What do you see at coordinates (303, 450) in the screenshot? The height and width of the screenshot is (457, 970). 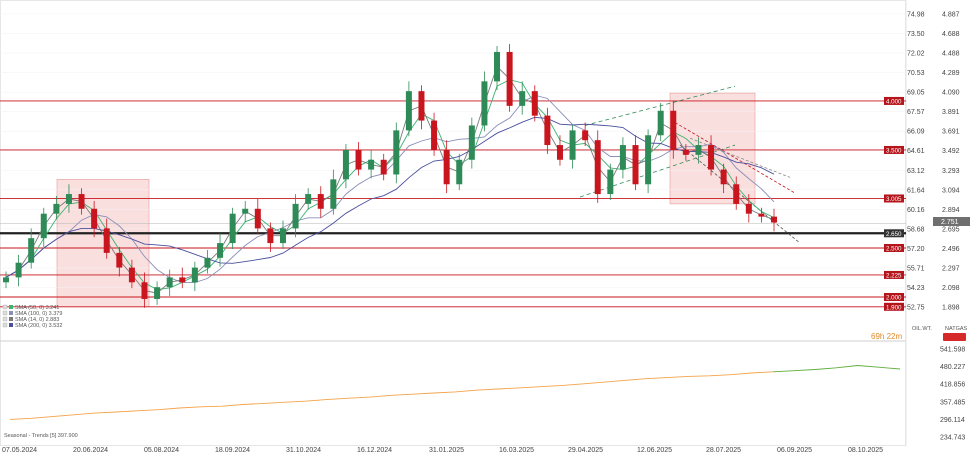 I see `x-axis-label: 31.10.2024` at bounding box center [303, 450].